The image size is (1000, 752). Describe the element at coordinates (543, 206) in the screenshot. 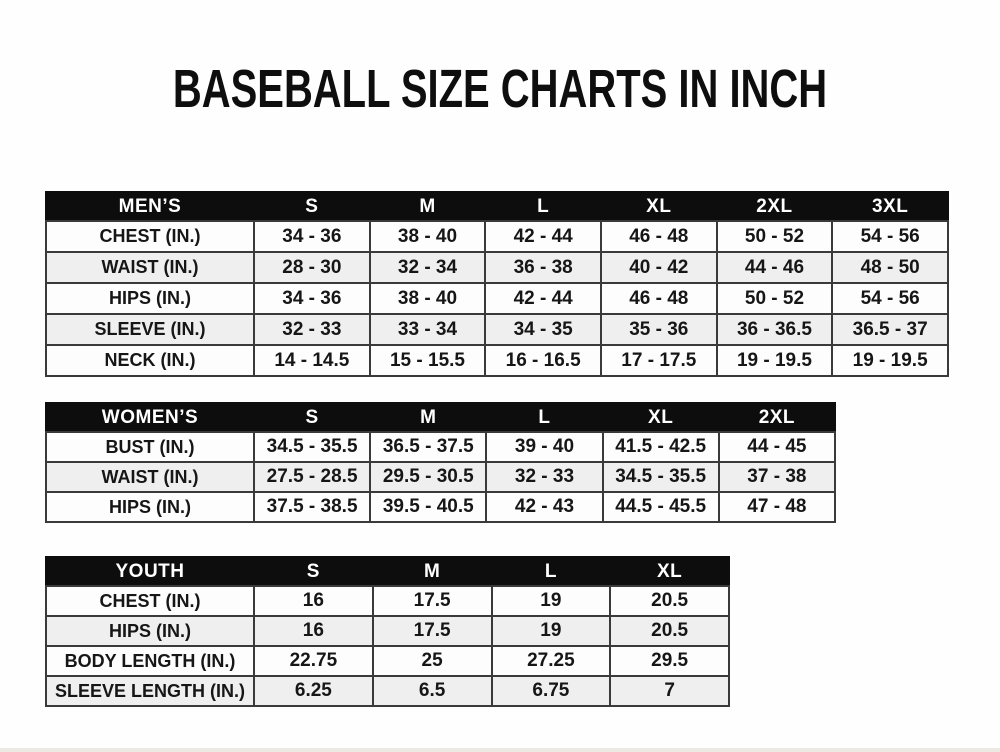

I see `mens-column-header-l: L` at that location.